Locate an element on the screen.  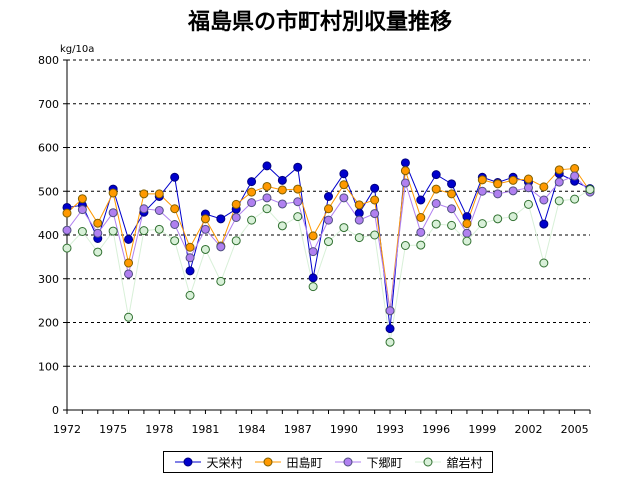
x-tick-label: 1990 is located at coordinates (344, 429).